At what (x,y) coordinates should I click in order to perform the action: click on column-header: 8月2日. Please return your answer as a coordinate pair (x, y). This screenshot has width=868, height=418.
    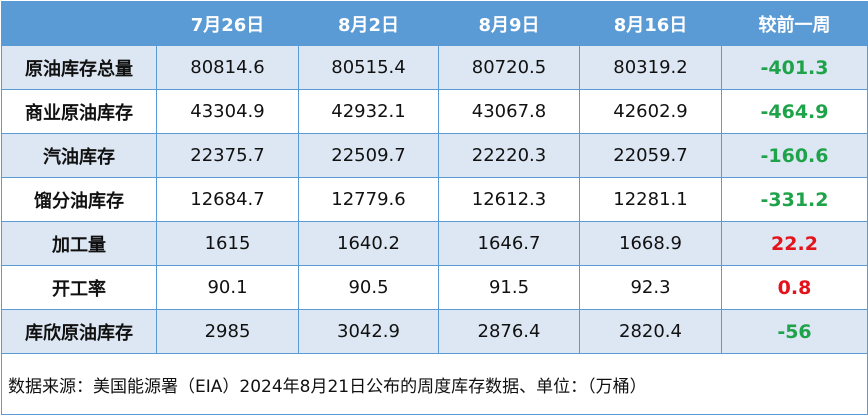
    Looking at the image, I should click on (368, 23).